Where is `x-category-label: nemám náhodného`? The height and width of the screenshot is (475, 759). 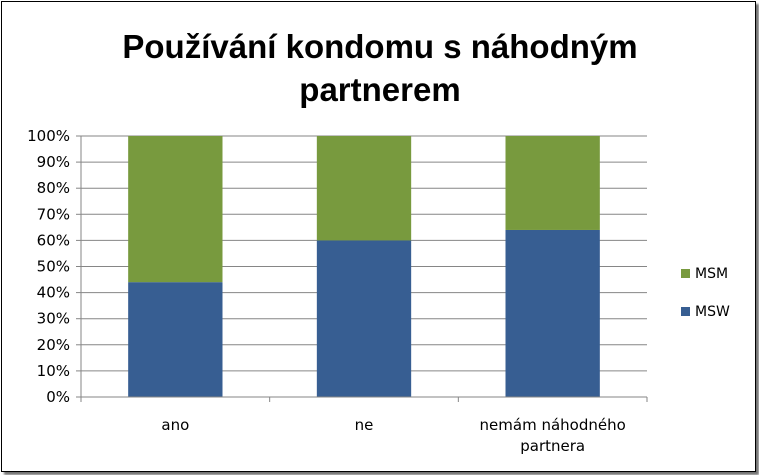 x-category-label: nemám náhodného is located at coordinates (553, 425).